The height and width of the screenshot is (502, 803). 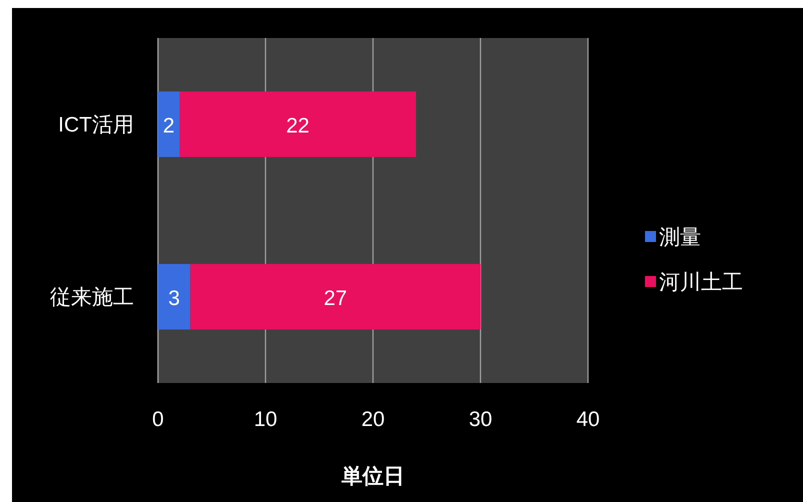 I want to click on data-label: 27, so click(x=336, y=298).